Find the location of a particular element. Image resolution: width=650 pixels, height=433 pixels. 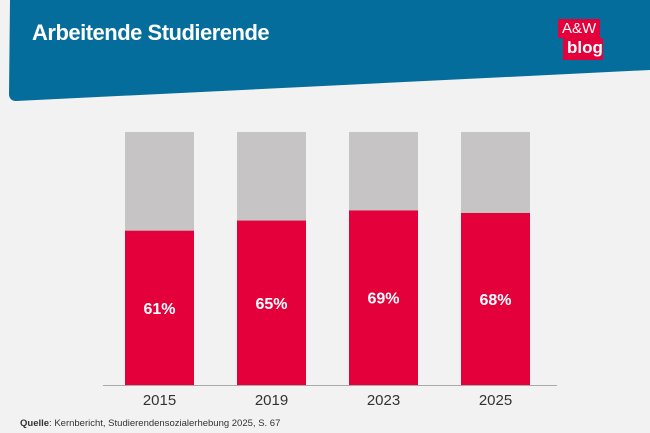

aw-blog-logo: A&W blog is located at coordinates (580, 39).